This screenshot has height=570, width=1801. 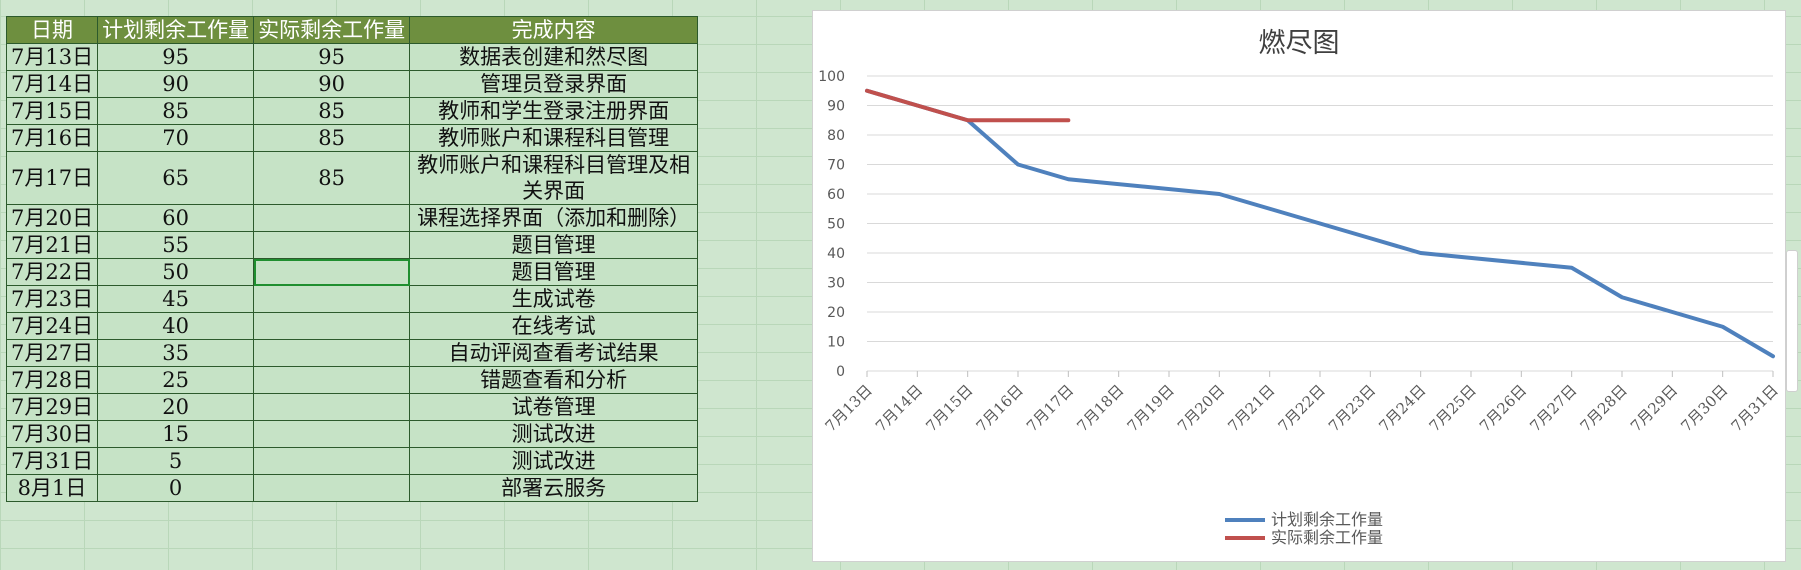 What do you see at coordinates (176, 218) in the screenshot?
I see `cell-planned: 60` at bounding box center [176, 218].